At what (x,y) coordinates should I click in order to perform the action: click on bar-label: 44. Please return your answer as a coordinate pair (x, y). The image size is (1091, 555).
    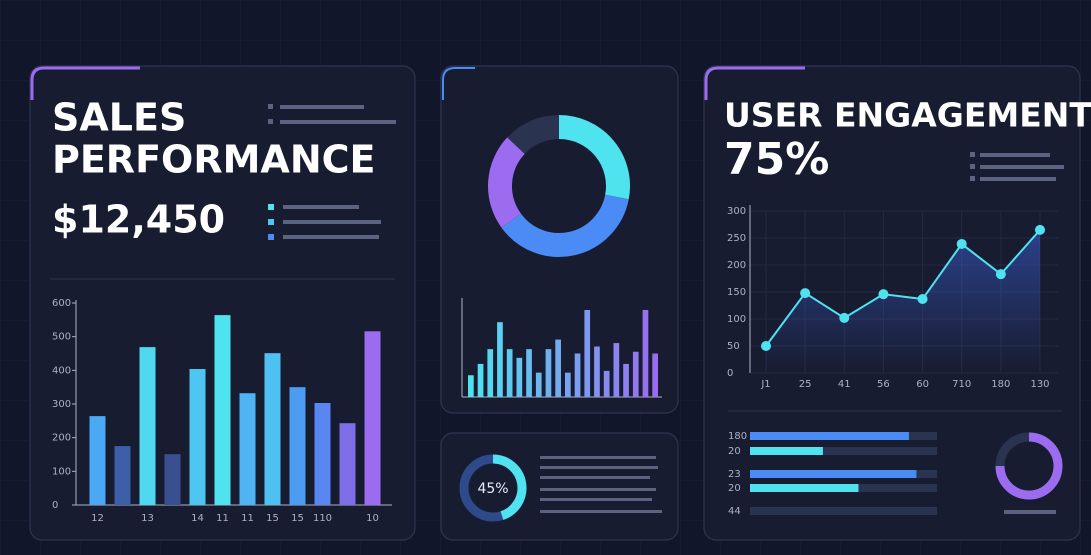
    Looking at the image, I should click on (734, 511).